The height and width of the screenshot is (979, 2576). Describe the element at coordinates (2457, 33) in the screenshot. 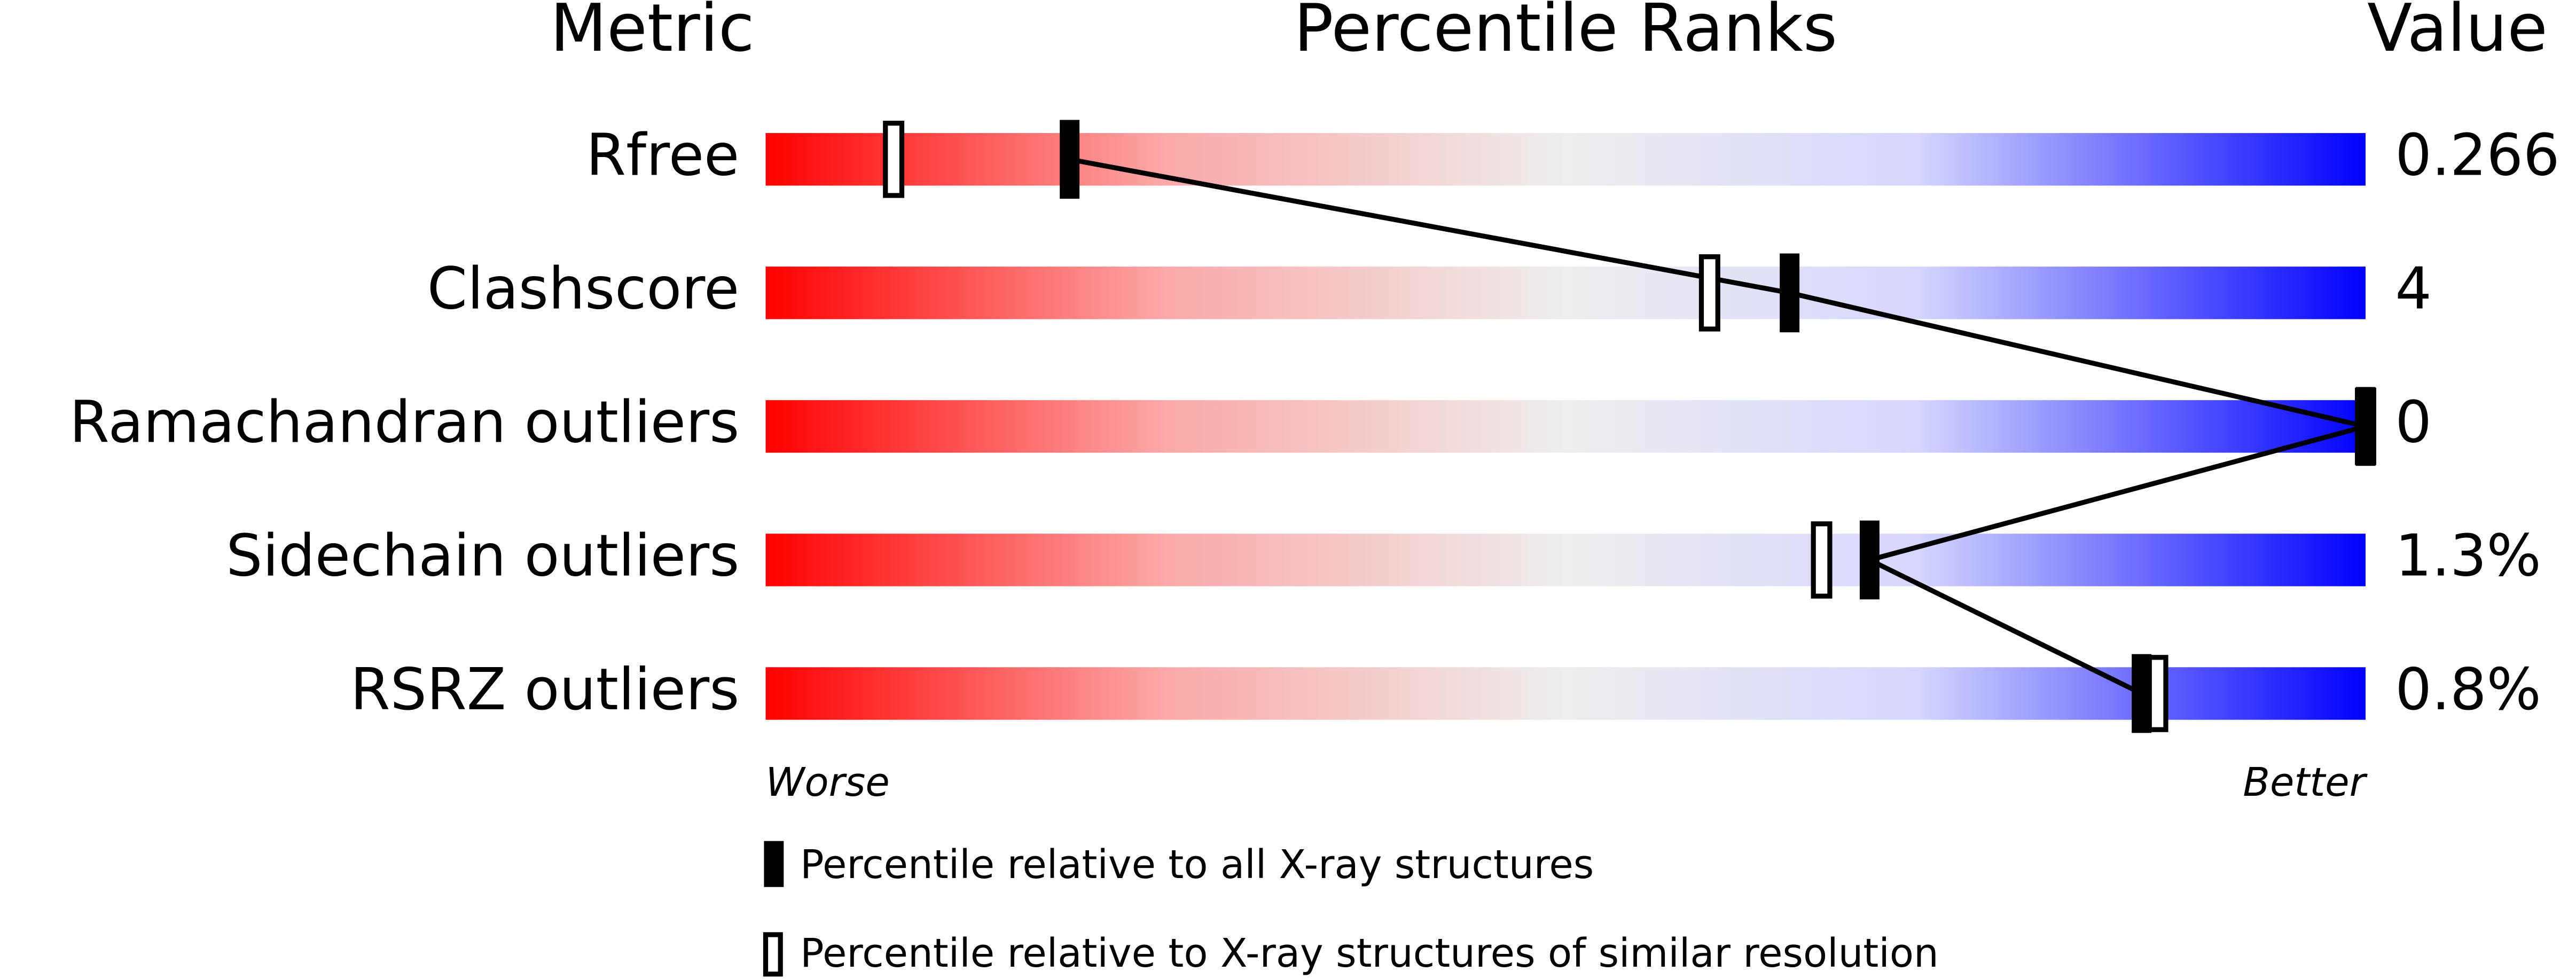

I see `value-header: Value` at that location.